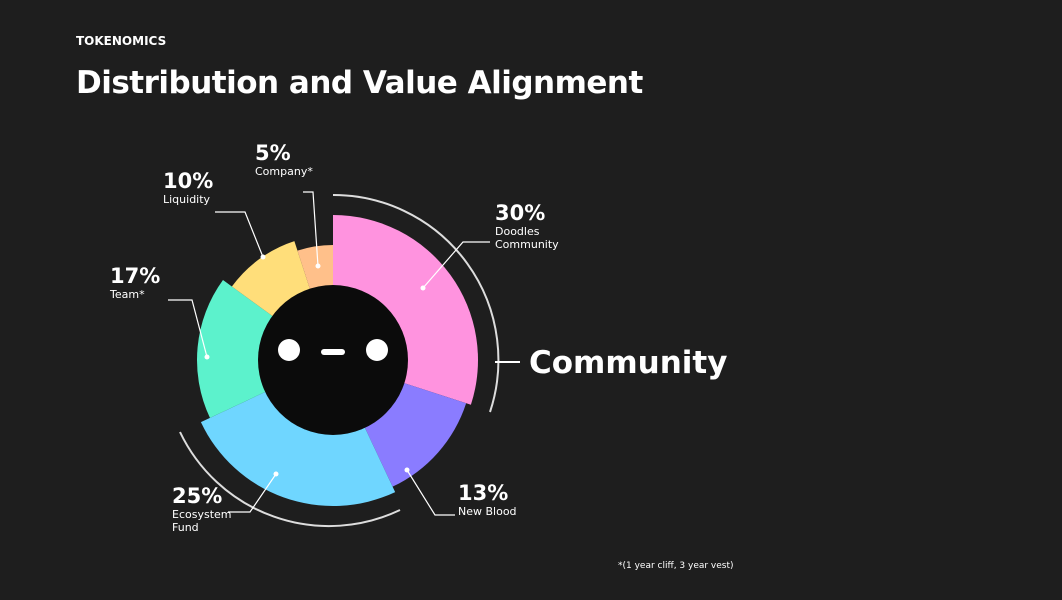 This screenshot has height=600, width=1062. What do you see at coordinates (273, 153) in the screenshot?
I see `value-label: 5%` at bounding box center [273, 153].